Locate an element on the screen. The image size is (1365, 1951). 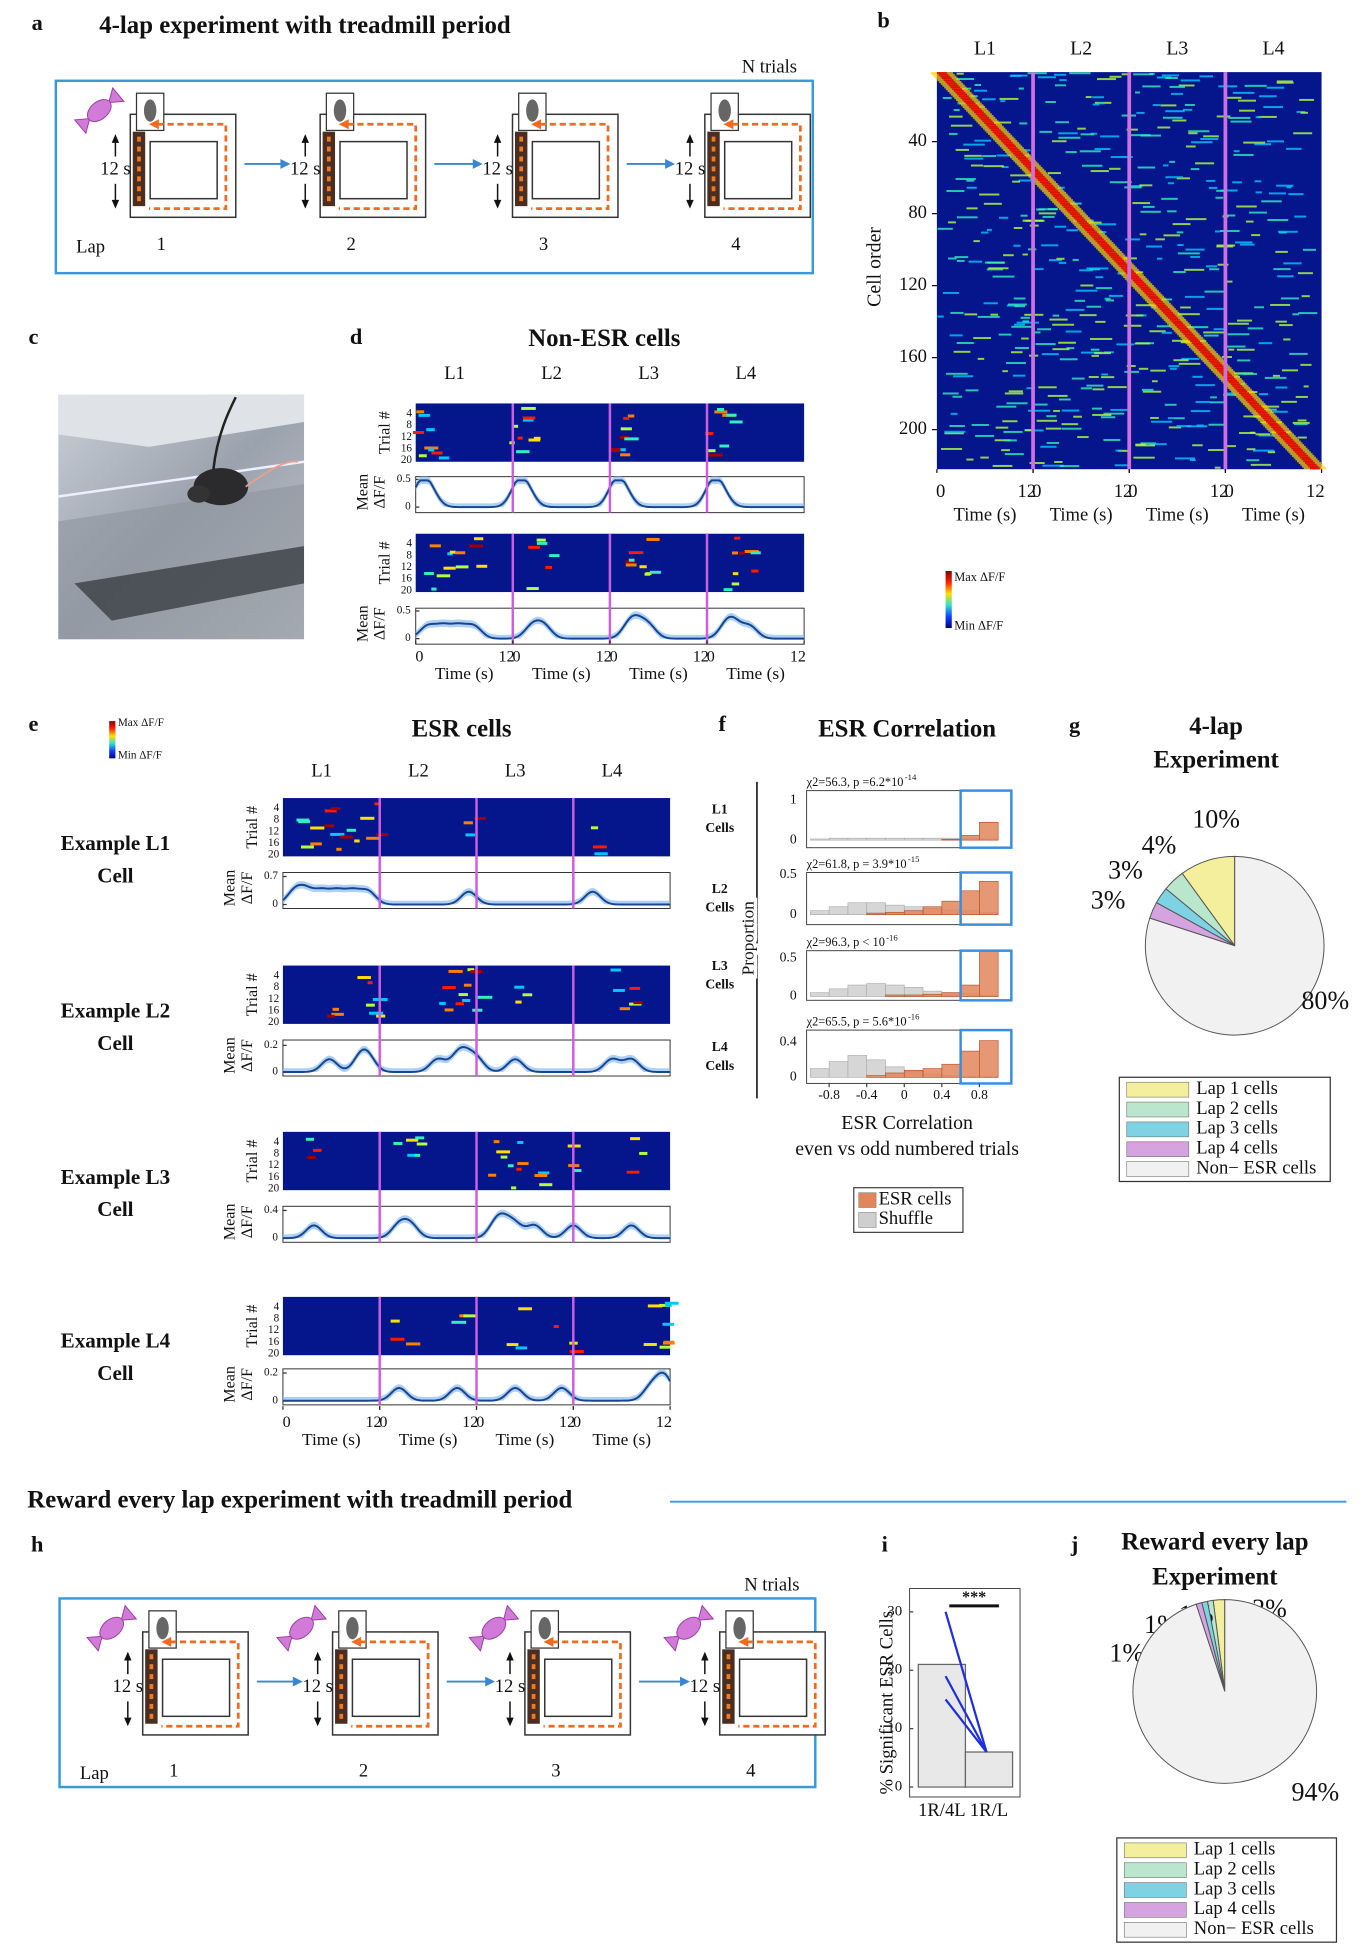
panel-title: ESR Correlation is located at coordinates (907, 729).